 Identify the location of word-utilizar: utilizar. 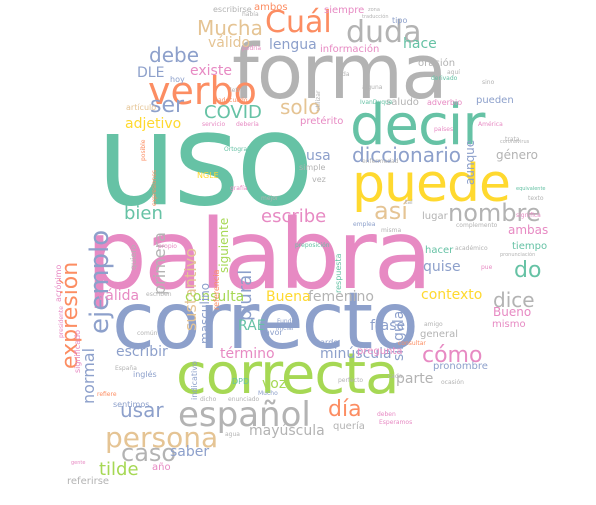
(318, 100).